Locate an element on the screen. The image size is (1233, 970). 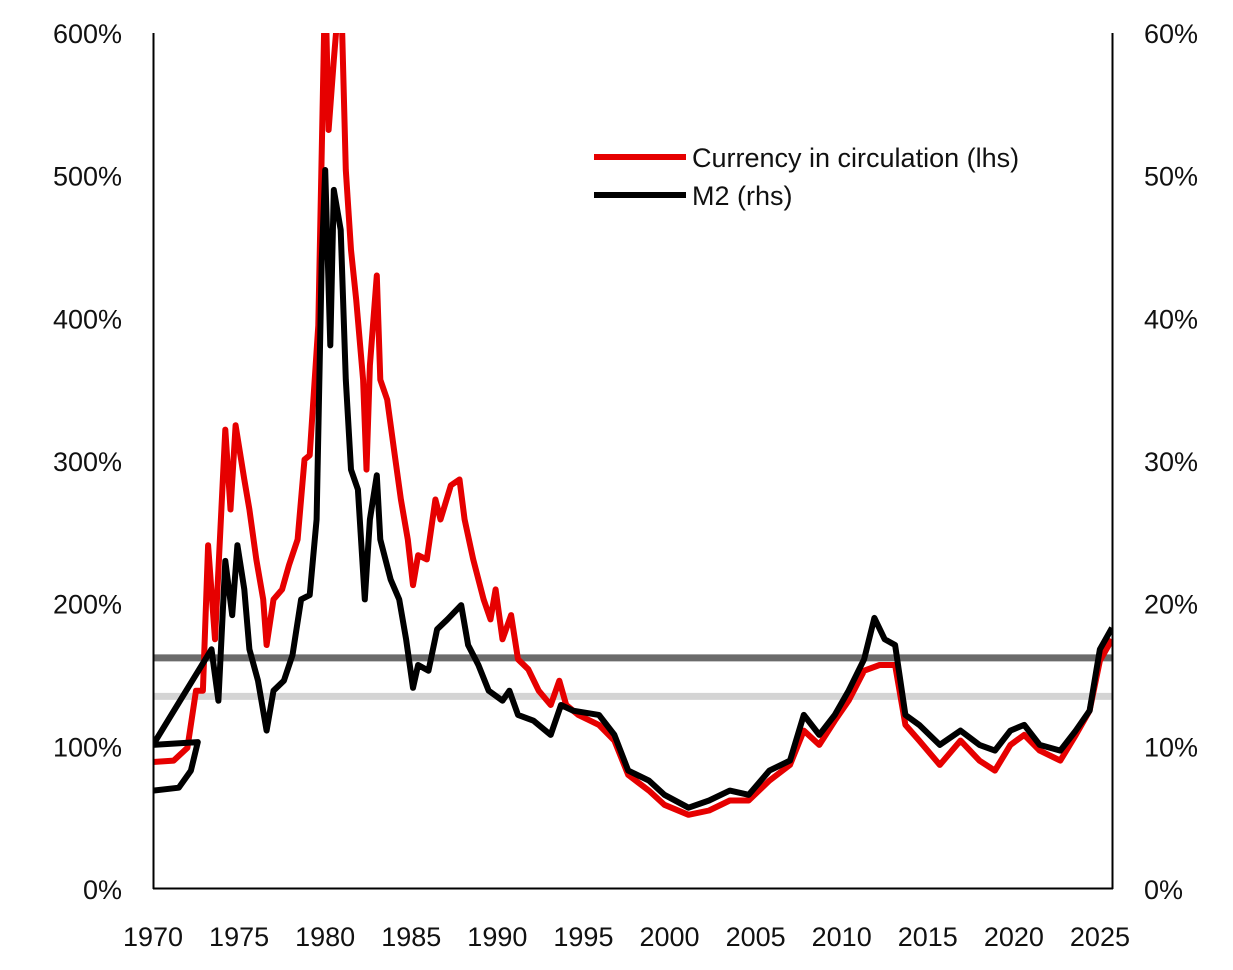
y-left-tick-label: 400% is located at coordinates (87, 319).